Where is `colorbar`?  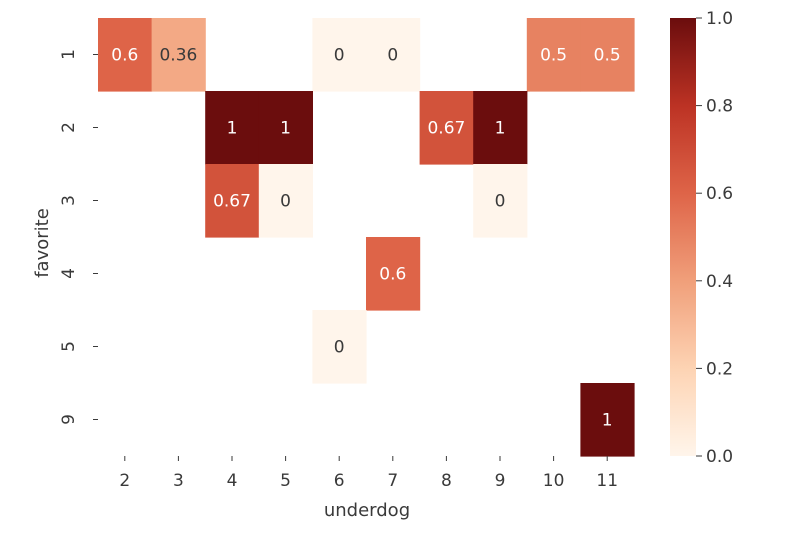 colorbar is located at coordinates (683, 237).